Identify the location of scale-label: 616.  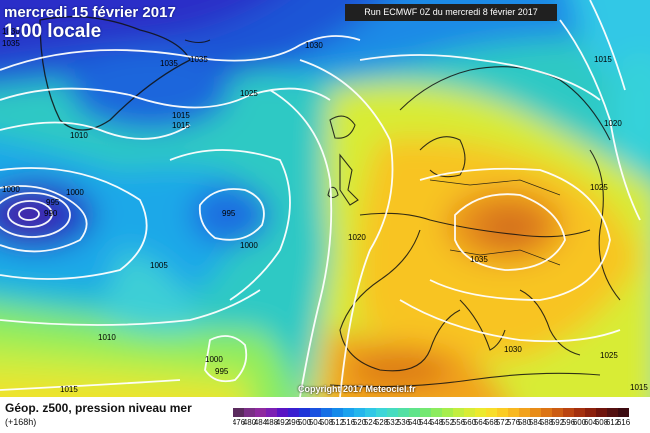
(624, 422).